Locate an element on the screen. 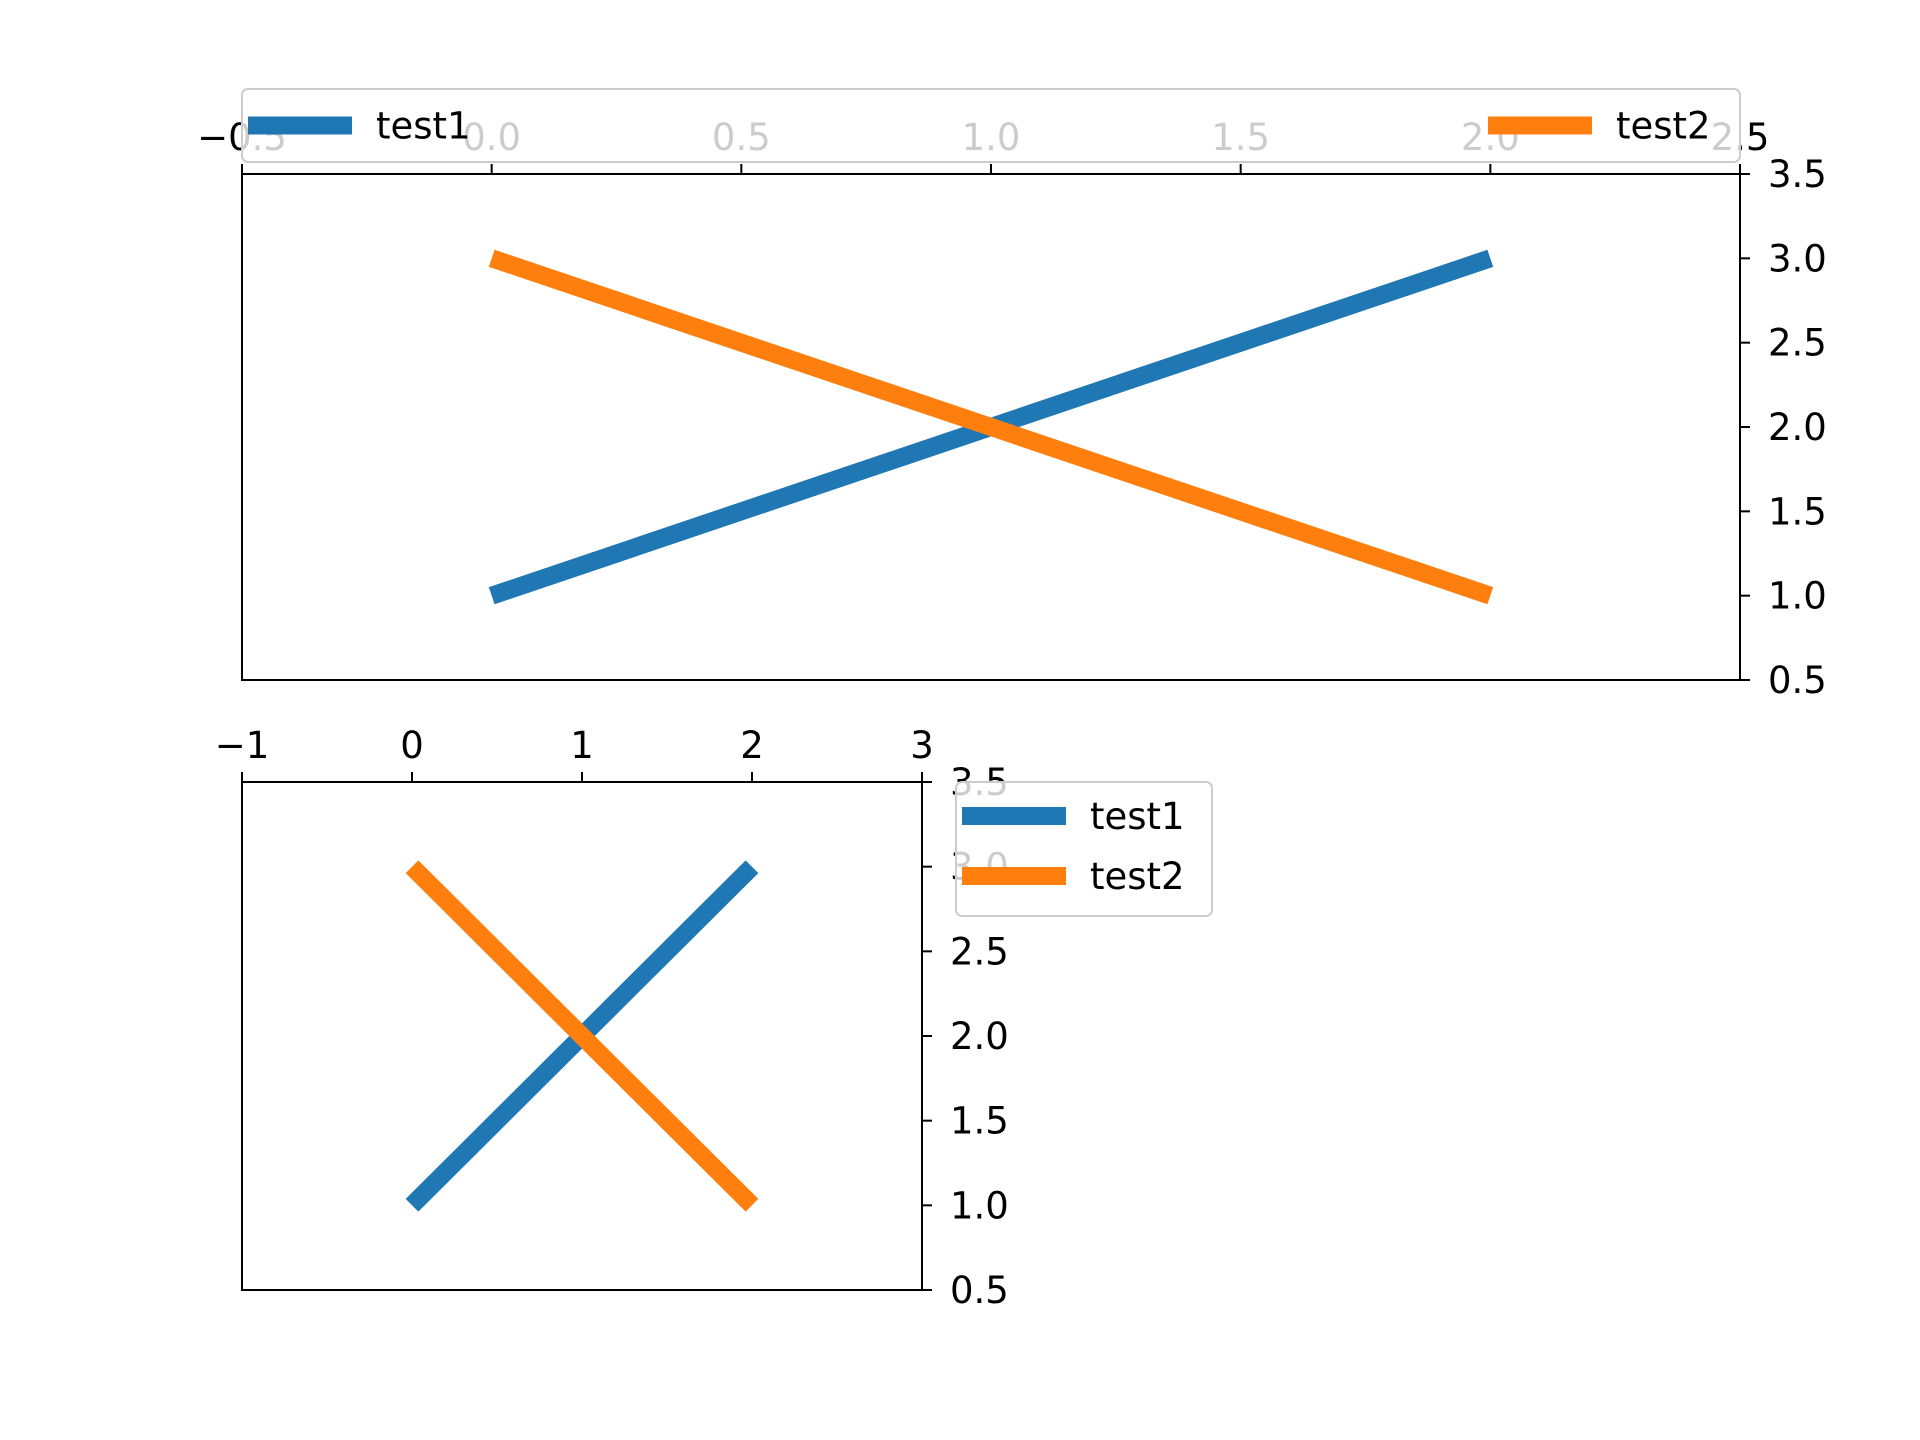  y-tick-label: 3.5 is located at coordinates (1797, 174).